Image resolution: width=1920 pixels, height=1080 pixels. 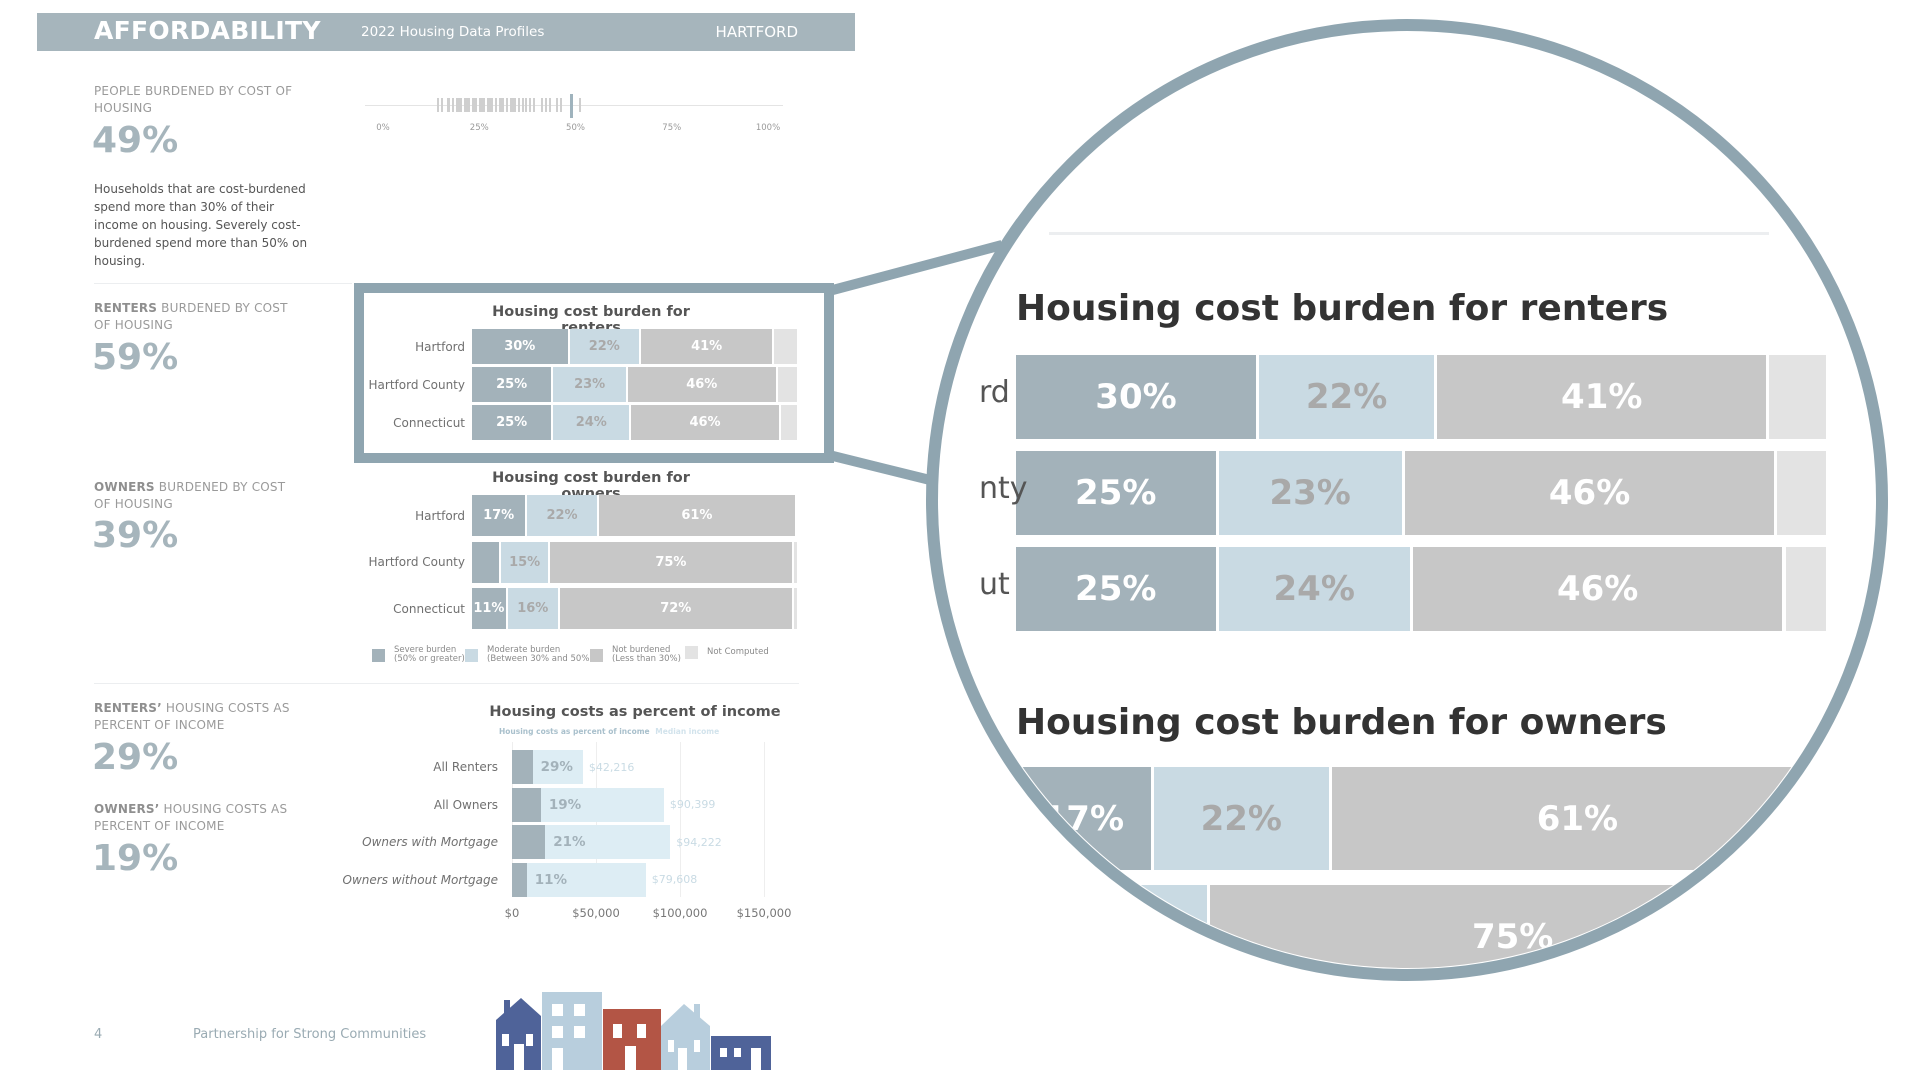 I want to click on magnified-row-label-fragment: rd, so click(x=994, y=392).